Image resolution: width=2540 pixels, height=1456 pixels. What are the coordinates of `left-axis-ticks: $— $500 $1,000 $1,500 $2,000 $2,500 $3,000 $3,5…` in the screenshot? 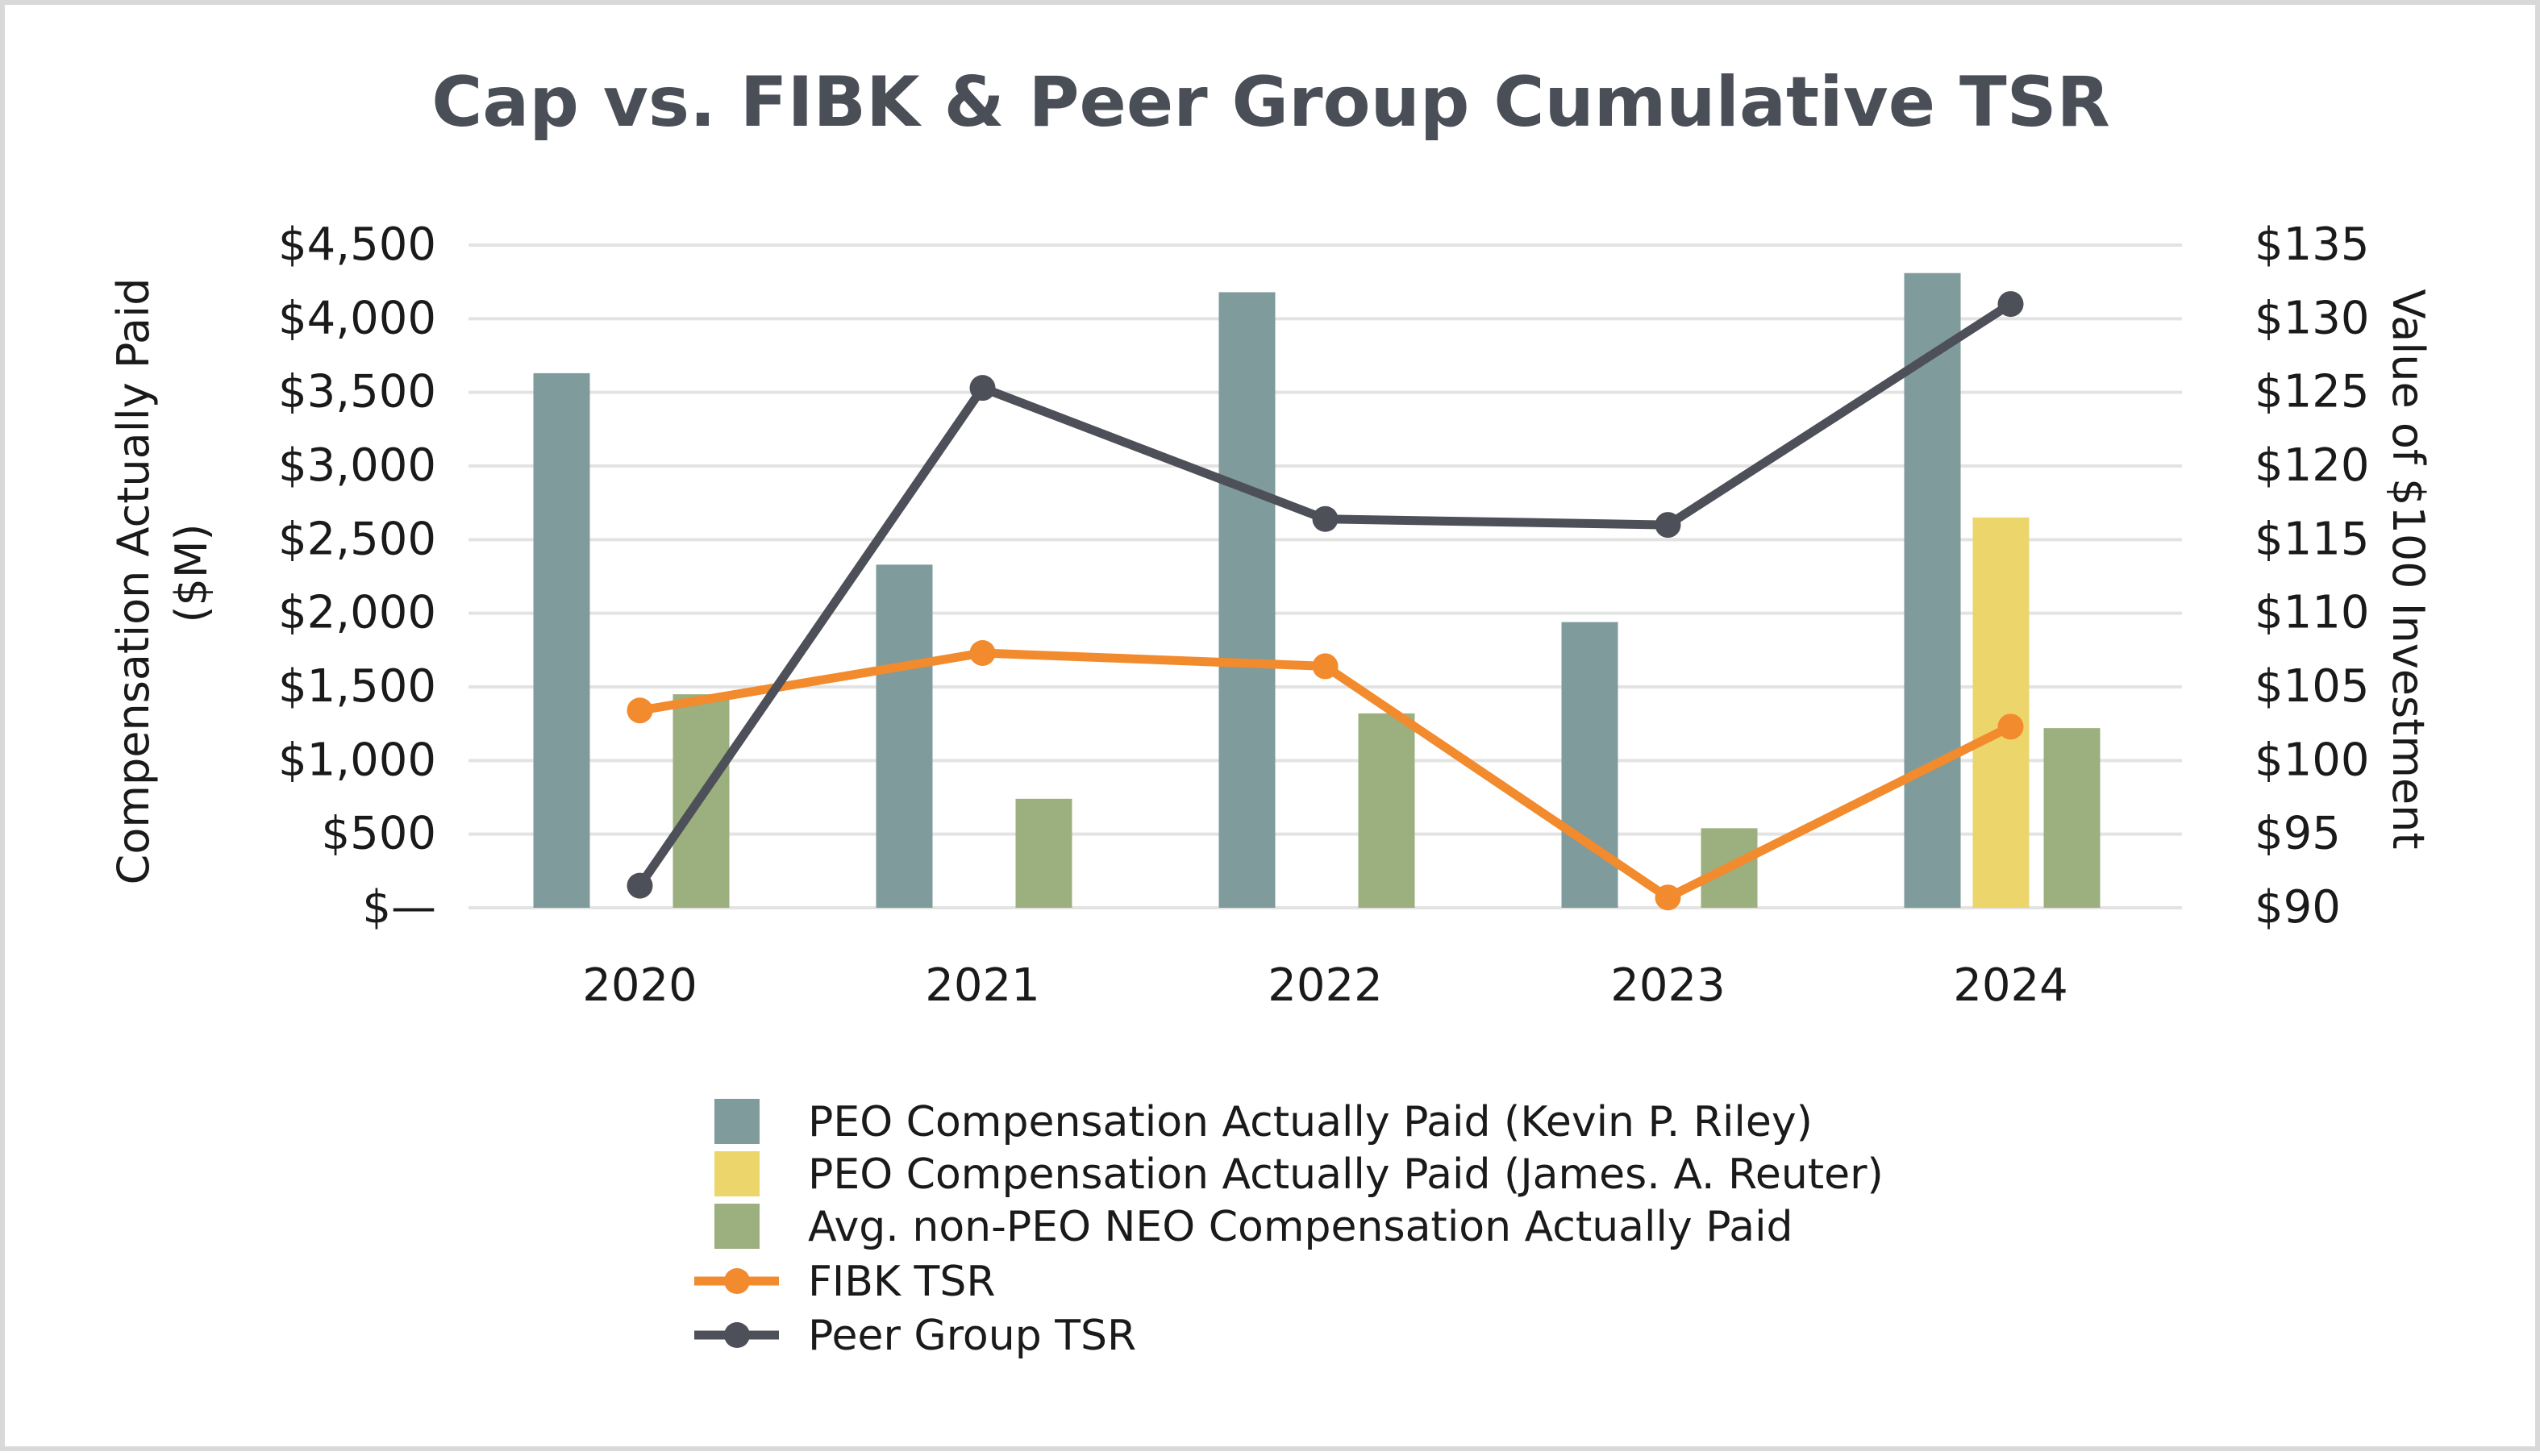 It's located at (357, 576).